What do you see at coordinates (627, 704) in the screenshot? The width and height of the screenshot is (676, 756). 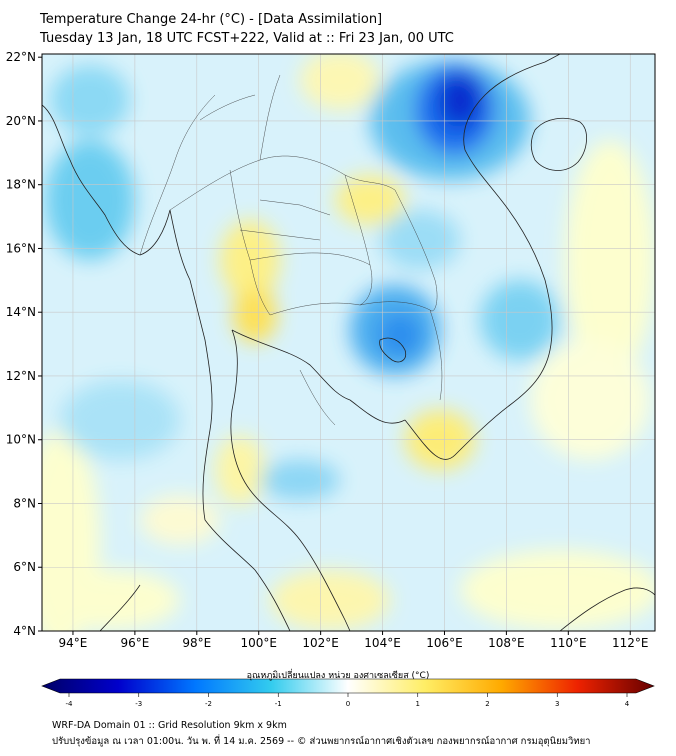 I see `colorbar-tick-label: 4` at bounding box center [627, 704].